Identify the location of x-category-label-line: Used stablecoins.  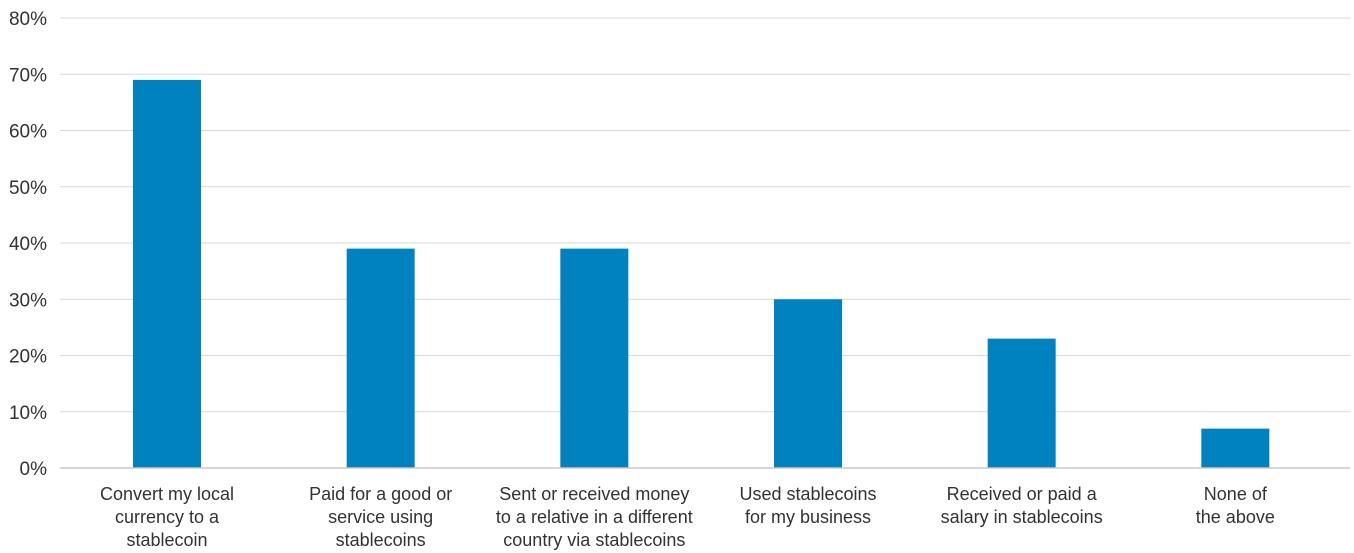
(807, 494).